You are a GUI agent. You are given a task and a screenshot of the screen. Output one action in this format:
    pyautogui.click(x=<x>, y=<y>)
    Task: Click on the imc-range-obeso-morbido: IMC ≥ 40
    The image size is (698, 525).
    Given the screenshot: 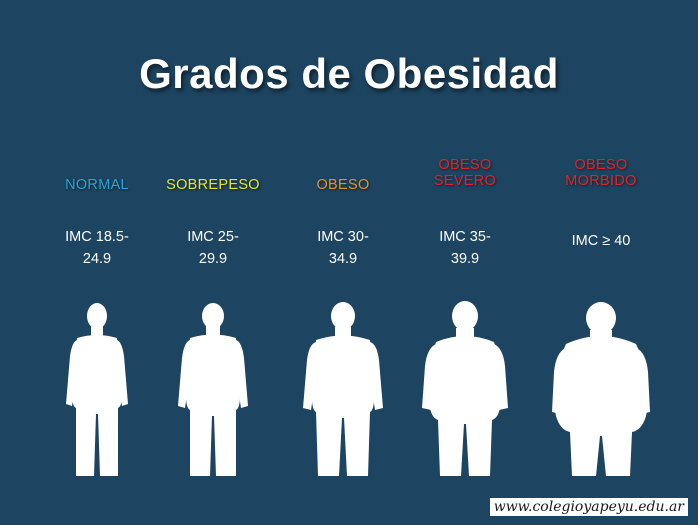 What is the action you would take?
    pyautogui.click(x=601, y=241)
    